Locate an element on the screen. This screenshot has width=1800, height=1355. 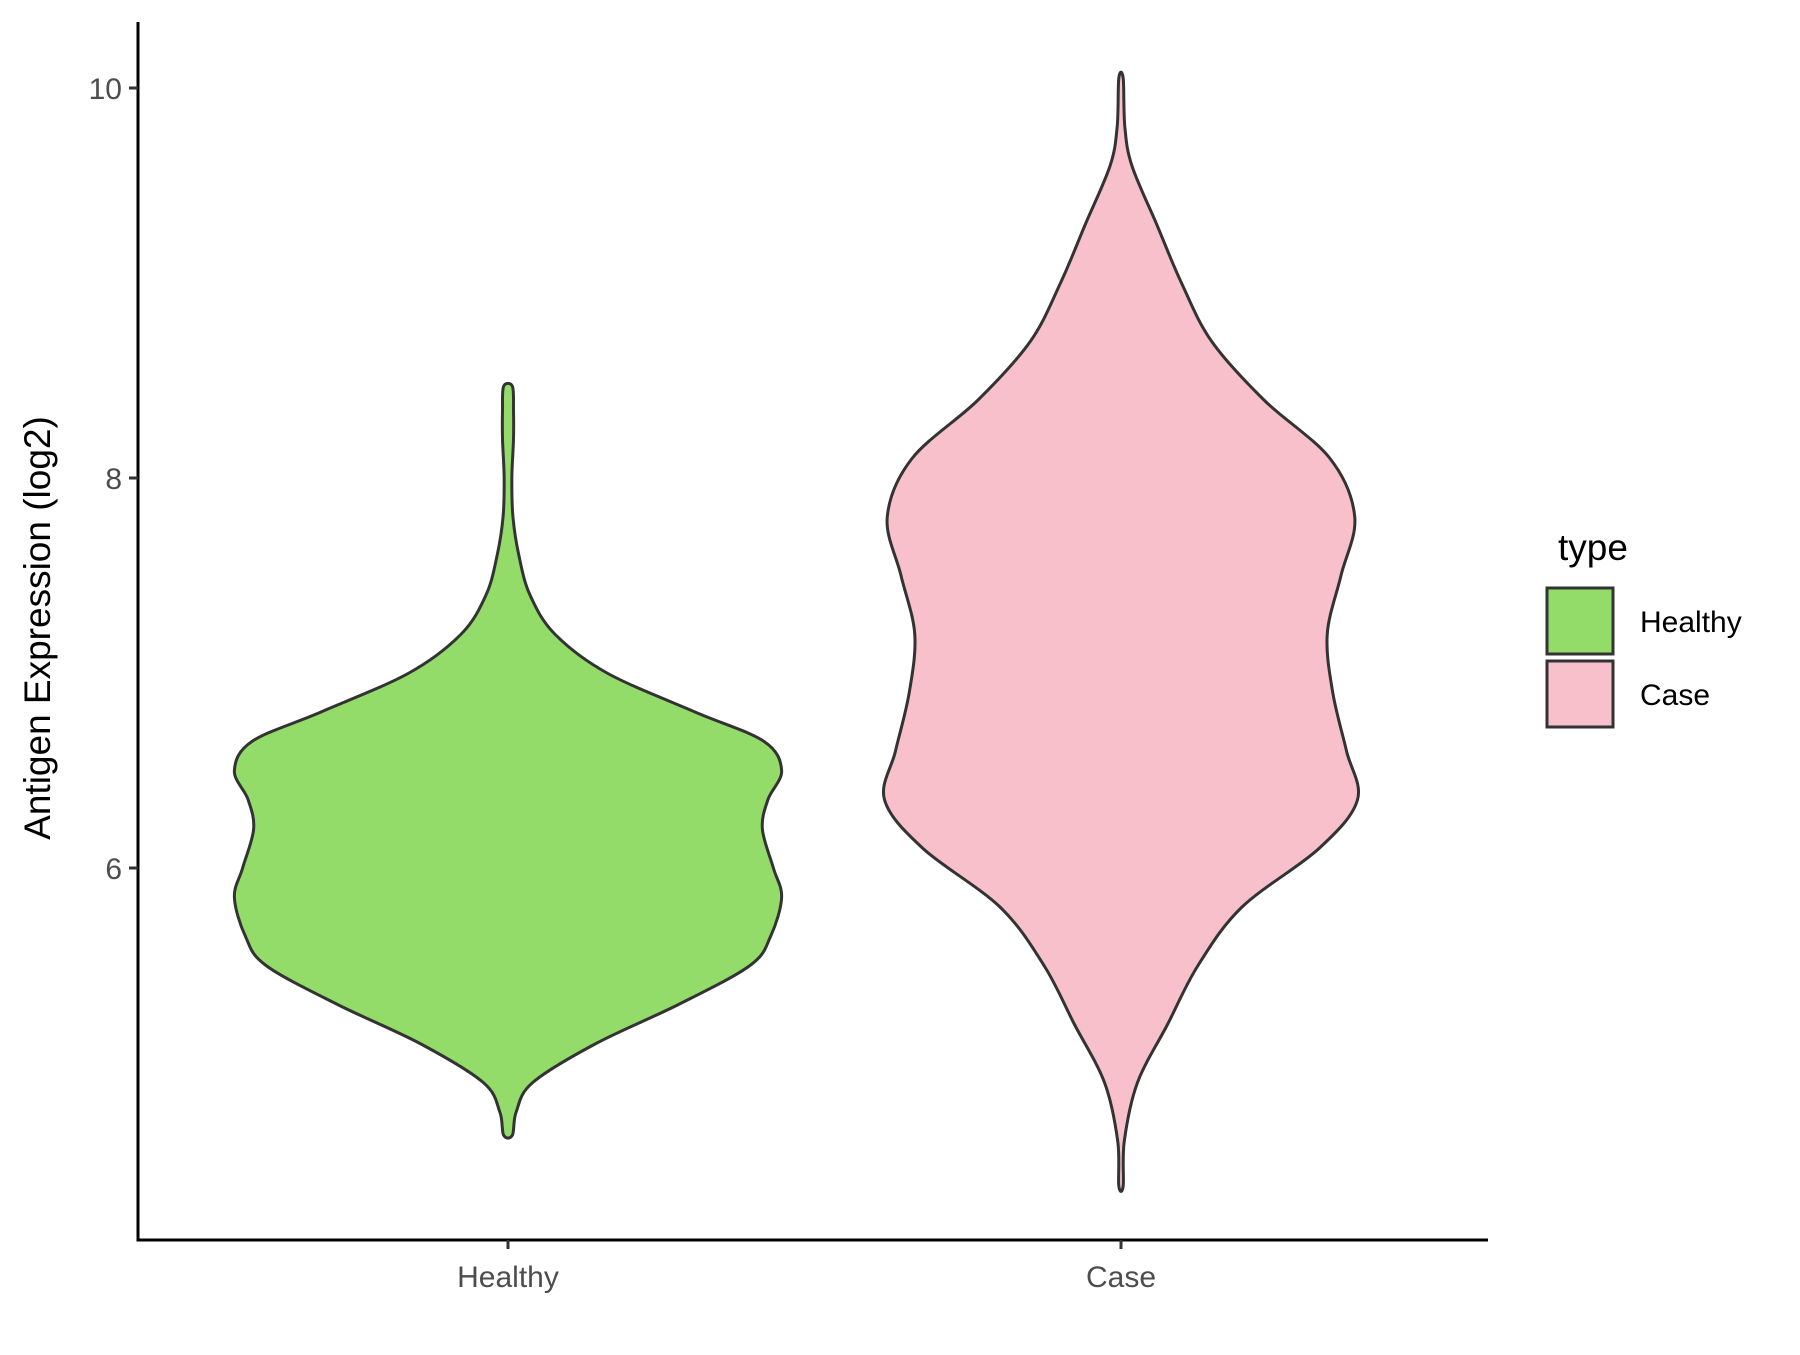
legend: type Healthy Case is located at coordinates (1643, 628).